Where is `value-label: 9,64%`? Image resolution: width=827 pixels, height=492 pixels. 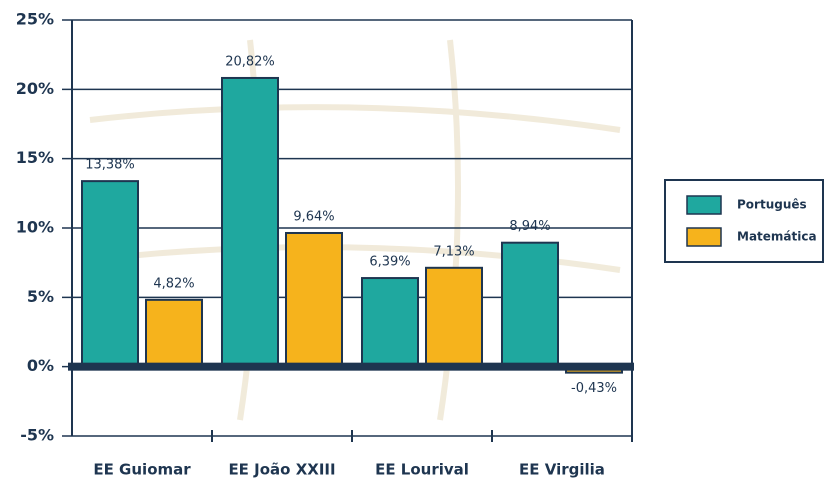 value-label: 9,64% is located at coordinates (313, 216).